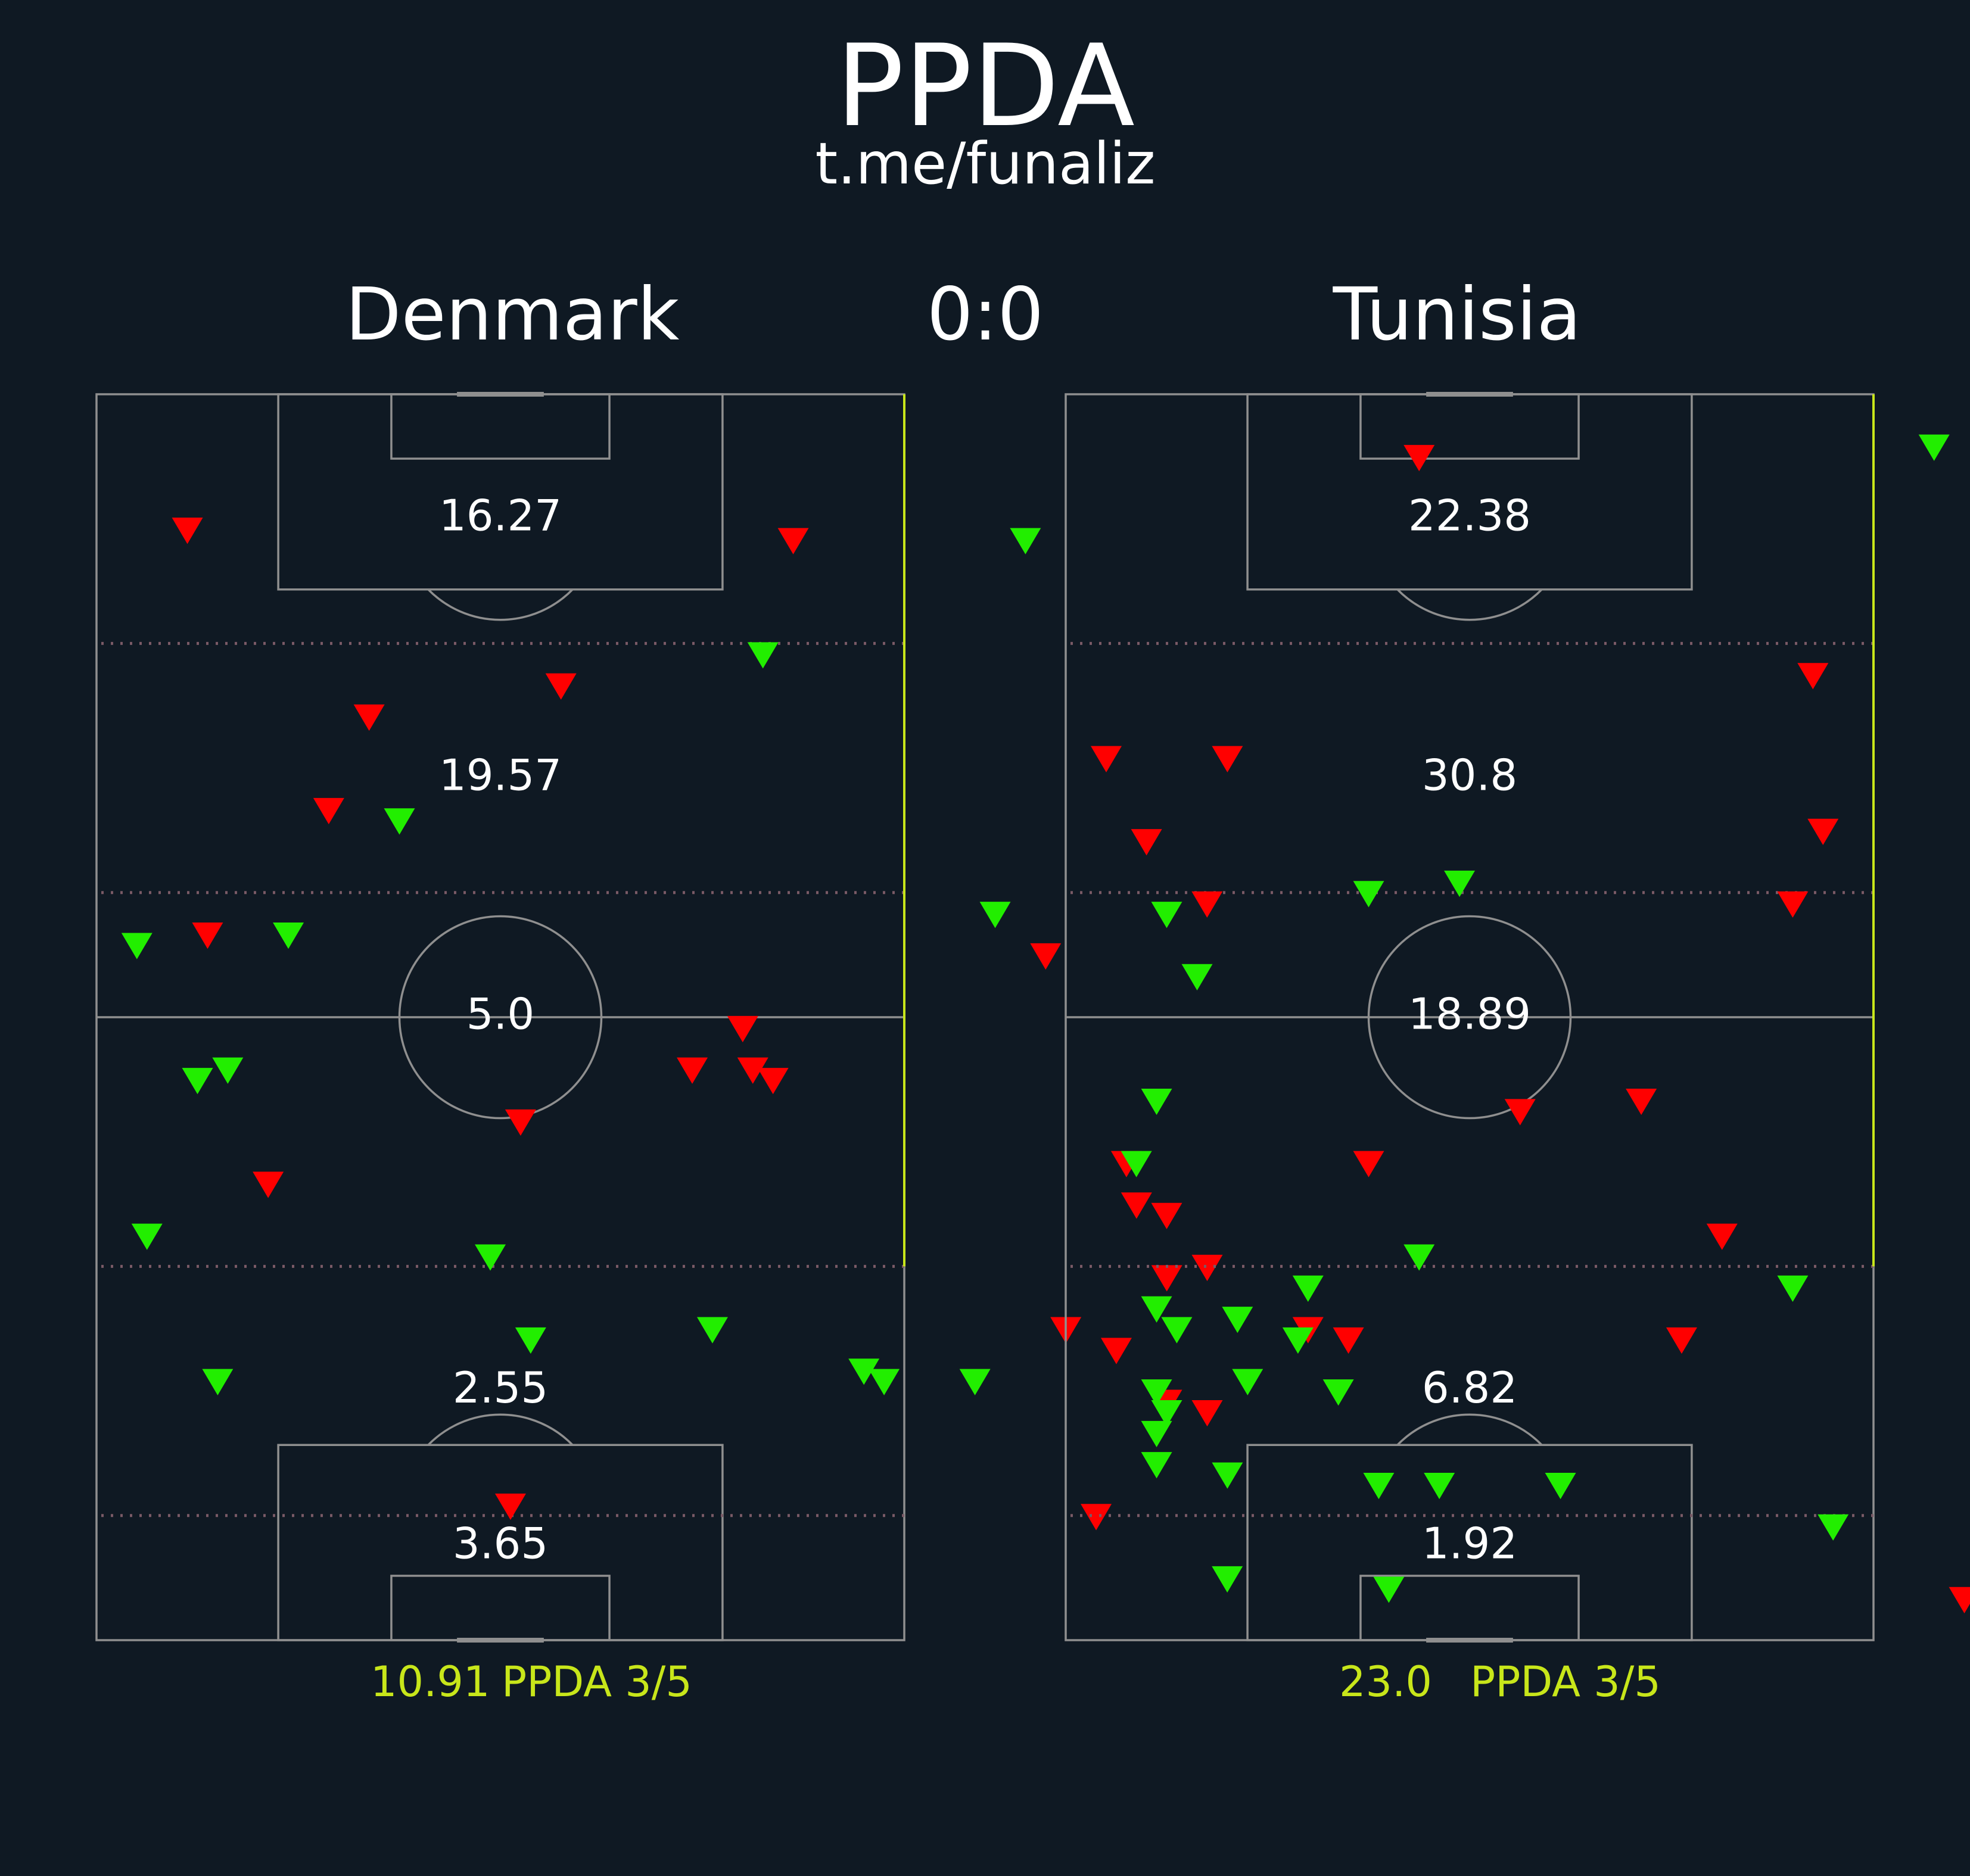 This screenshot has height=1876, width=1970. I want to click on denmark-zone-value: 2.55, so click(500, 1388).